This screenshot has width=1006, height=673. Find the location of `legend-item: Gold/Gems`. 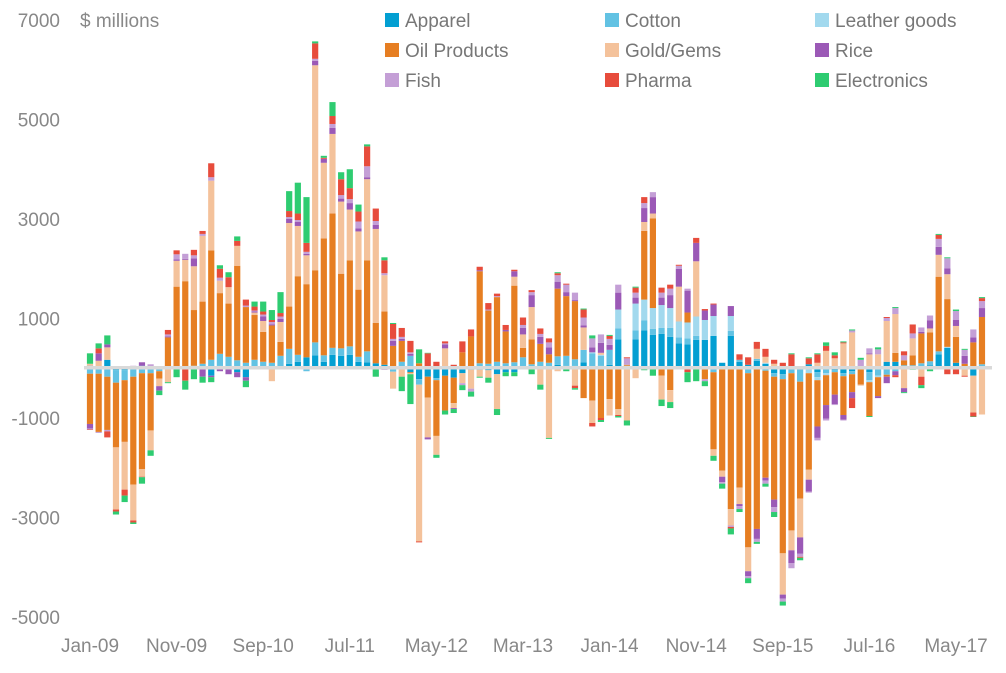

legend-item: Gold/Gems is located at coordinates (663, 51).